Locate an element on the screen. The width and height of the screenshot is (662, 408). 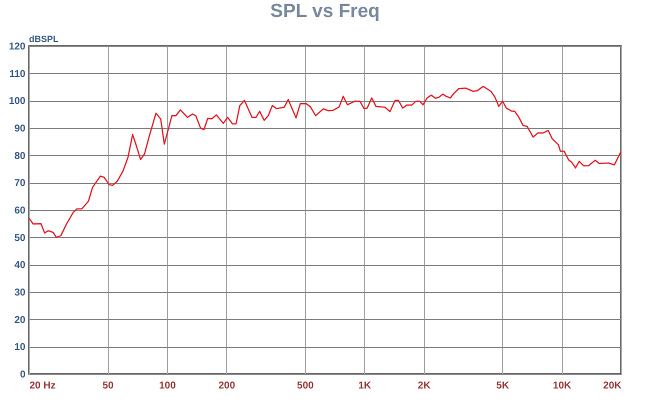
y-tick-label: 120 is located at coordinates (17, 47).